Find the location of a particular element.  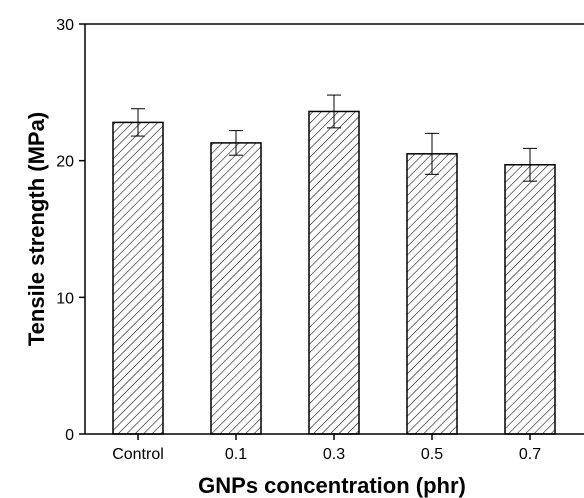

error-bar-group is located at coordinates (334, 138).